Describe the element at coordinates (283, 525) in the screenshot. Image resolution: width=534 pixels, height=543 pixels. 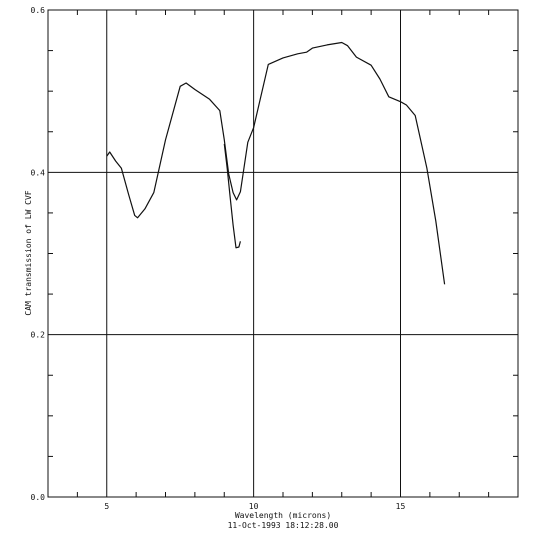
I see `timestamp-label: 11-Oct-1993 18:12:28.00` at that location.